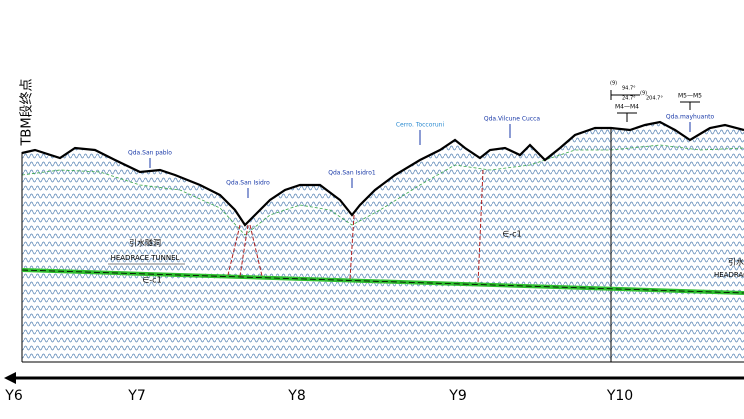 This screenshot has height=419, width=744. Describe the element at coordinates (13, 396) in the screenshot. I see `station-label: Y6` at that location.